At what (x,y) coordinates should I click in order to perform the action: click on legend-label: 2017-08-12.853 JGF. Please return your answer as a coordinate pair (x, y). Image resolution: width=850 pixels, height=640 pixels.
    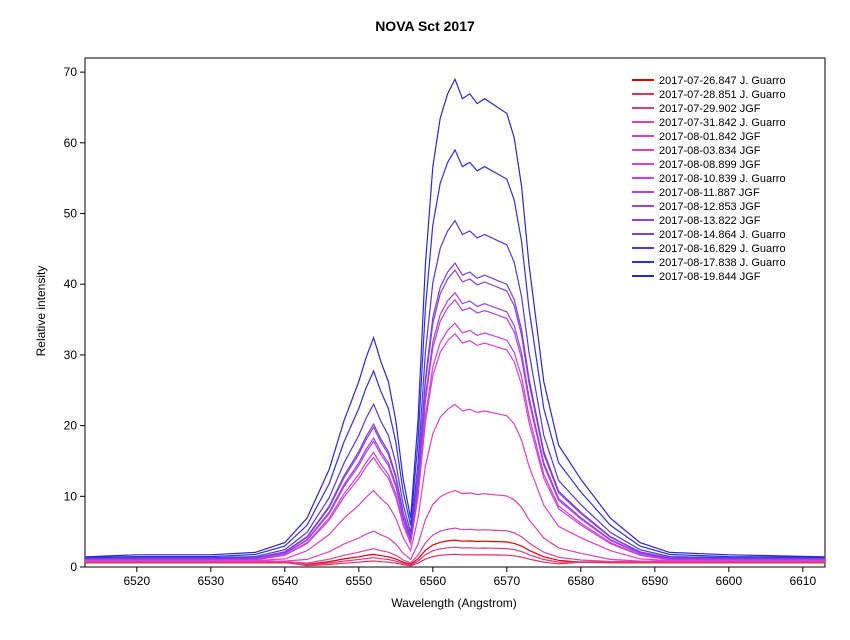
    Looking at the image, I should click on (710, 207).